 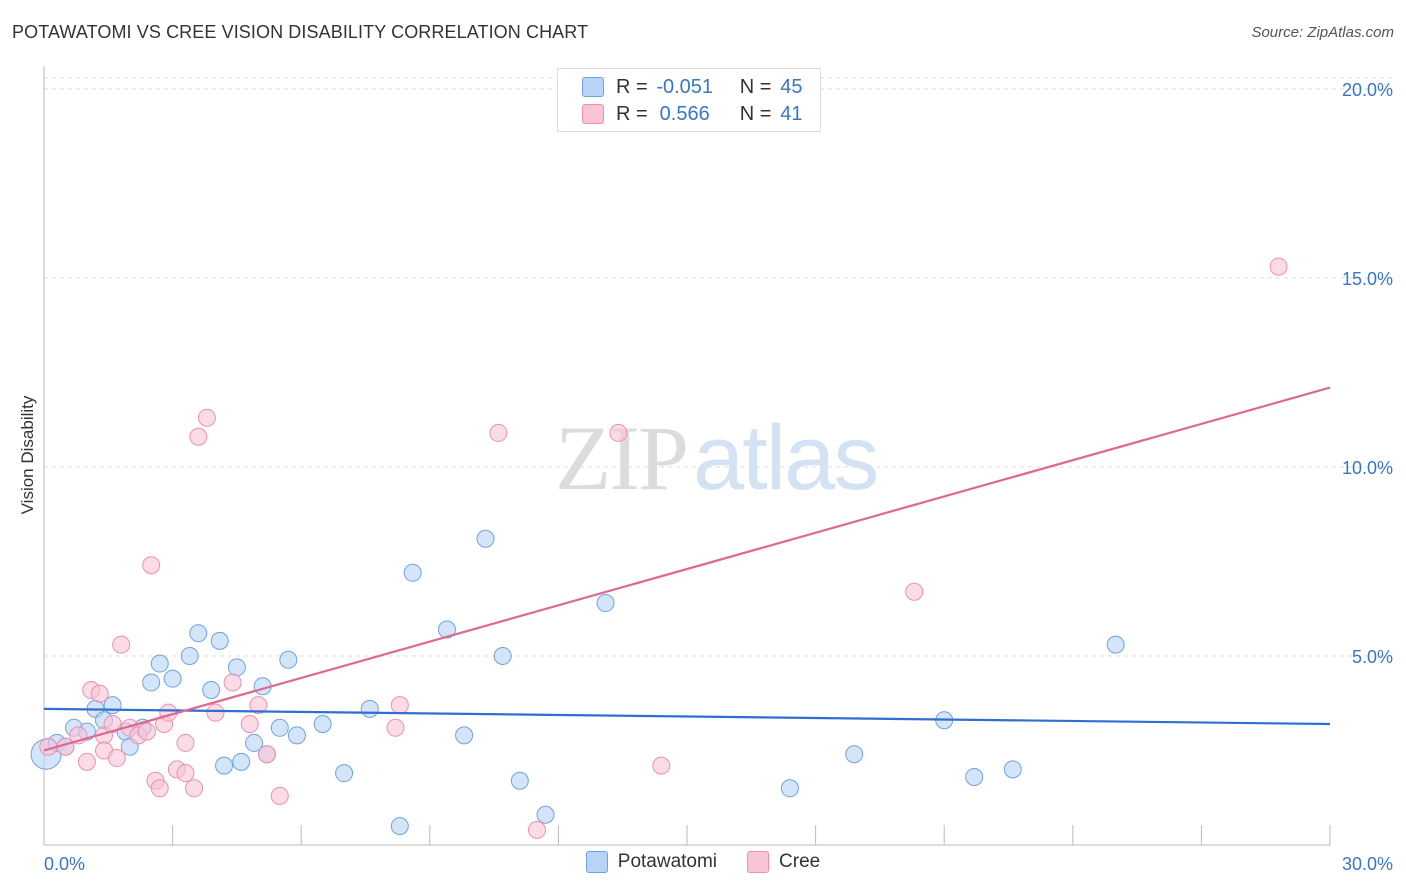 I want to click on watermark: ZIPatlas, so click(x=717, y=458).